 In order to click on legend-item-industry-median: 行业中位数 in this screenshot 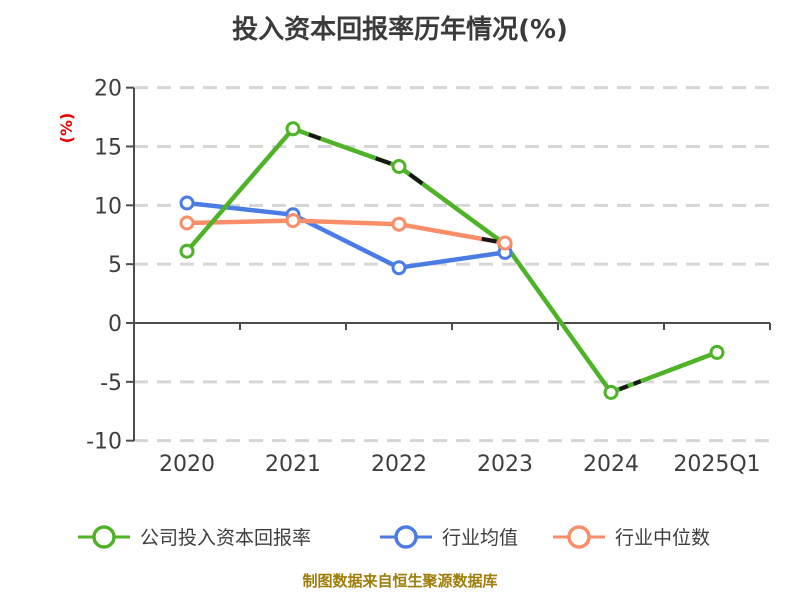, I will do `click(631, 537)`.